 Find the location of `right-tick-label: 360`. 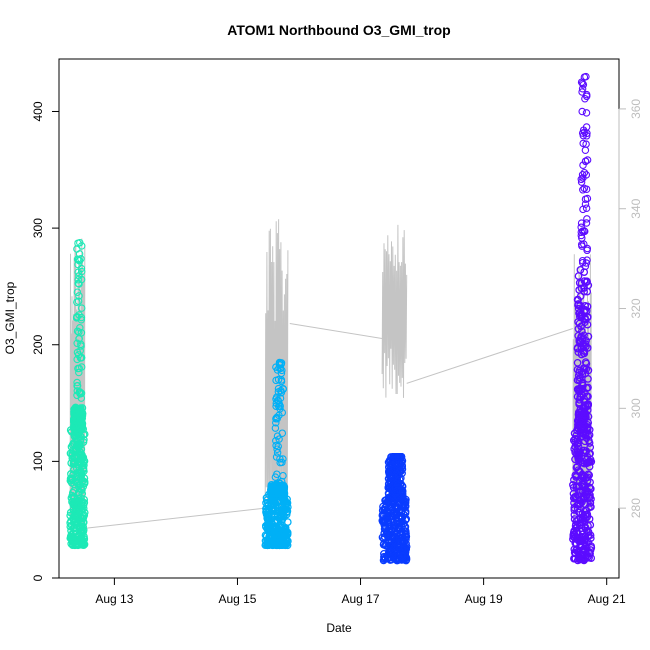

right-tick-label: 360 is located at coordinates (636, 109).